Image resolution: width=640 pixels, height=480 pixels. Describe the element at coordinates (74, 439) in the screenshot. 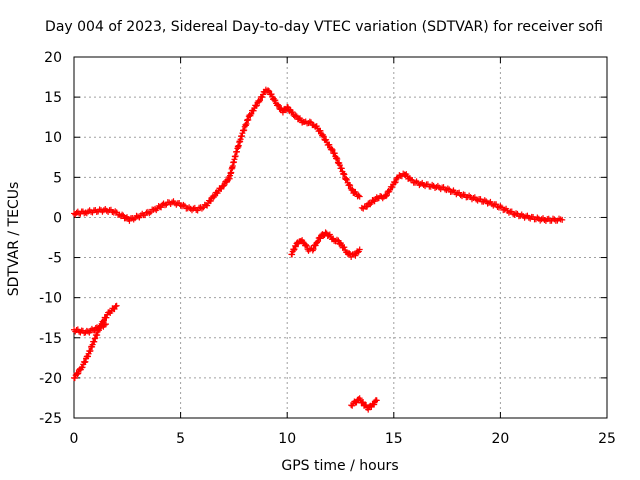

I see `x-tick-label: 0` at that location.